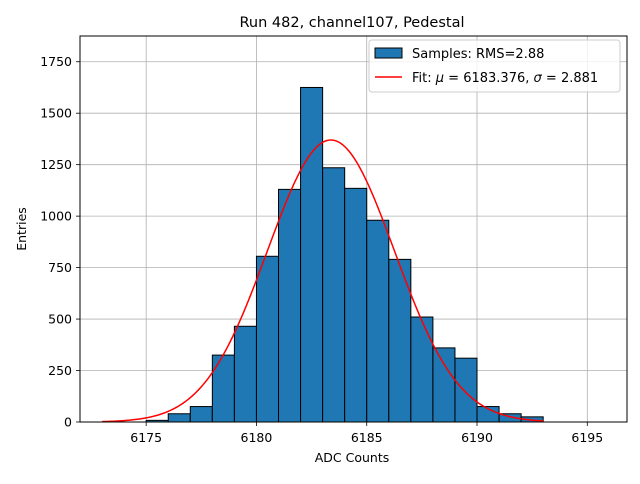 The height and width of the screenshot is (484, 640). I want to click on legend-label-fit: Fit: μ = 6183.376, σ = 2.881, so click(505, 78).